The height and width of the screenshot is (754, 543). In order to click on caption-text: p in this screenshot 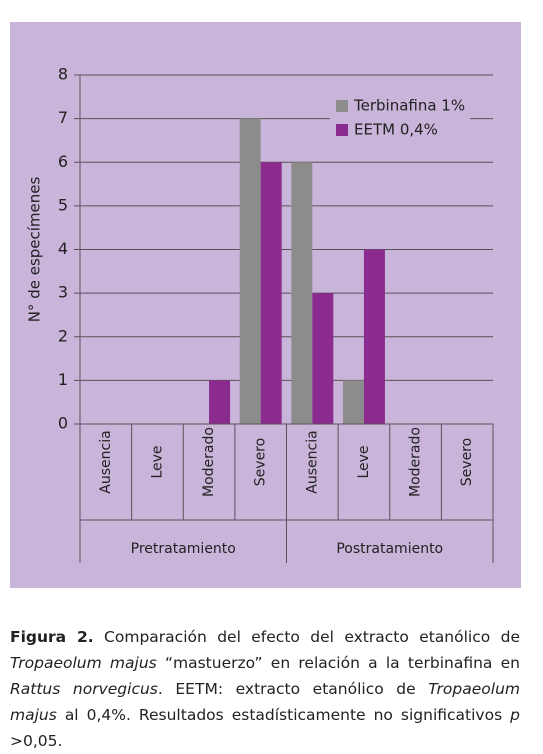, I will do `click(515, 715)`.